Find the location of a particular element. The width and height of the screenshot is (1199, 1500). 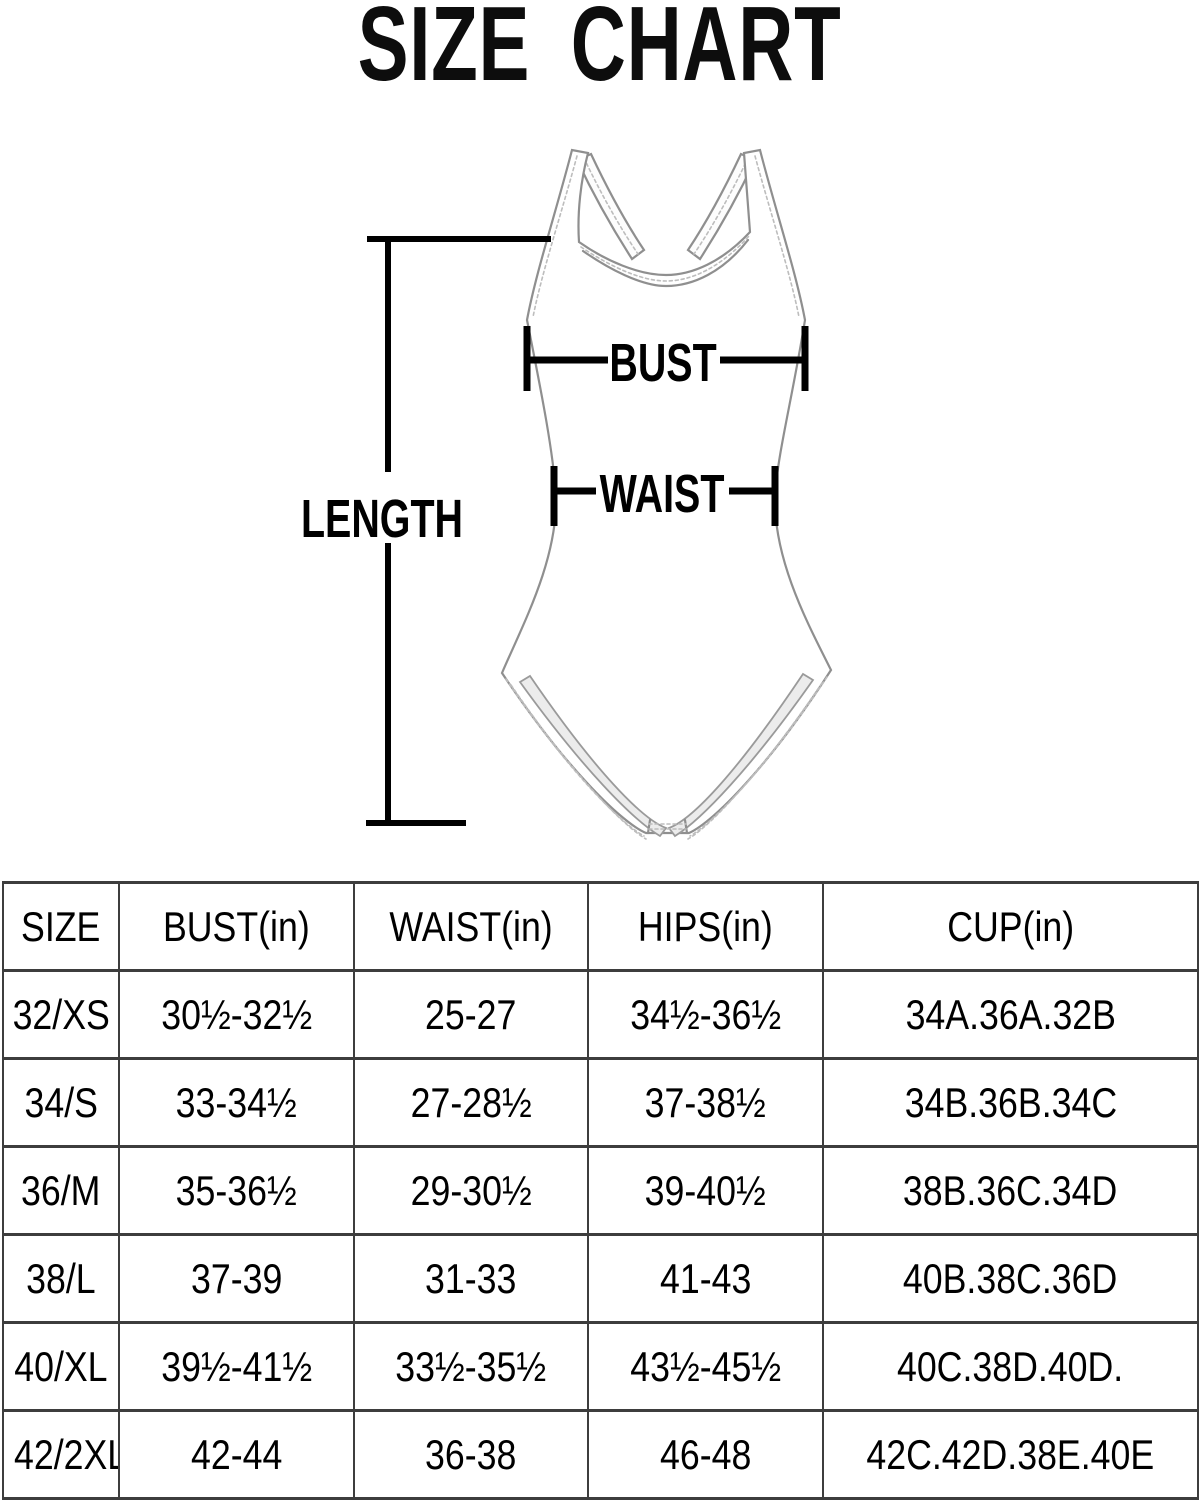

cell-hips-value: 39-40½ is located at coordinates (705, 1190).